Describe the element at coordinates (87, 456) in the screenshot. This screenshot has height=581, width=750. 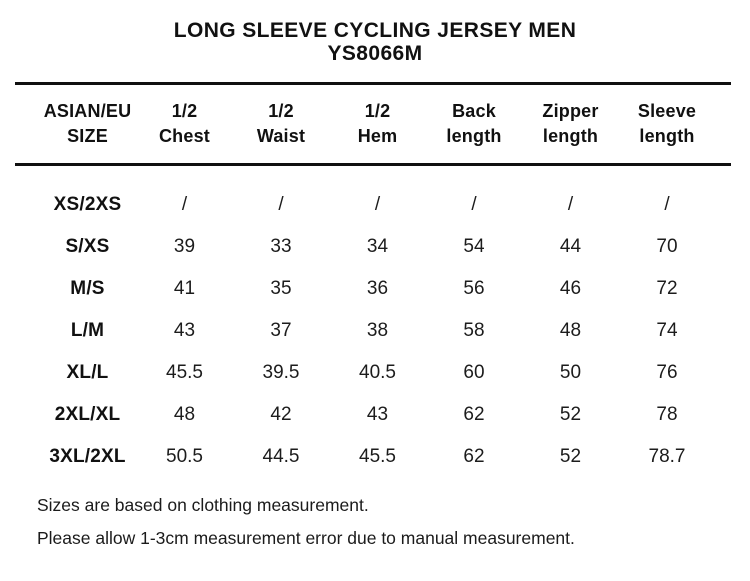
I see `size-label: 3XL/2XL` at that location.